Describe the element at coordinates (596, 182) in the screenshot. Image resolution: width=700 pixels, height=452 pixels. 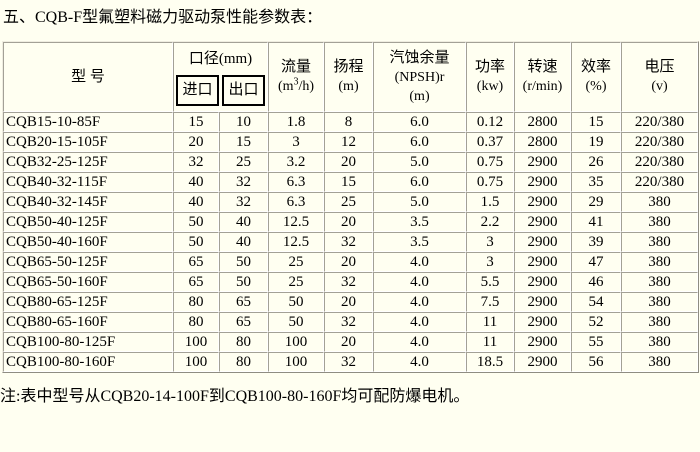
I see `efficiency-cell: 35` at that location.